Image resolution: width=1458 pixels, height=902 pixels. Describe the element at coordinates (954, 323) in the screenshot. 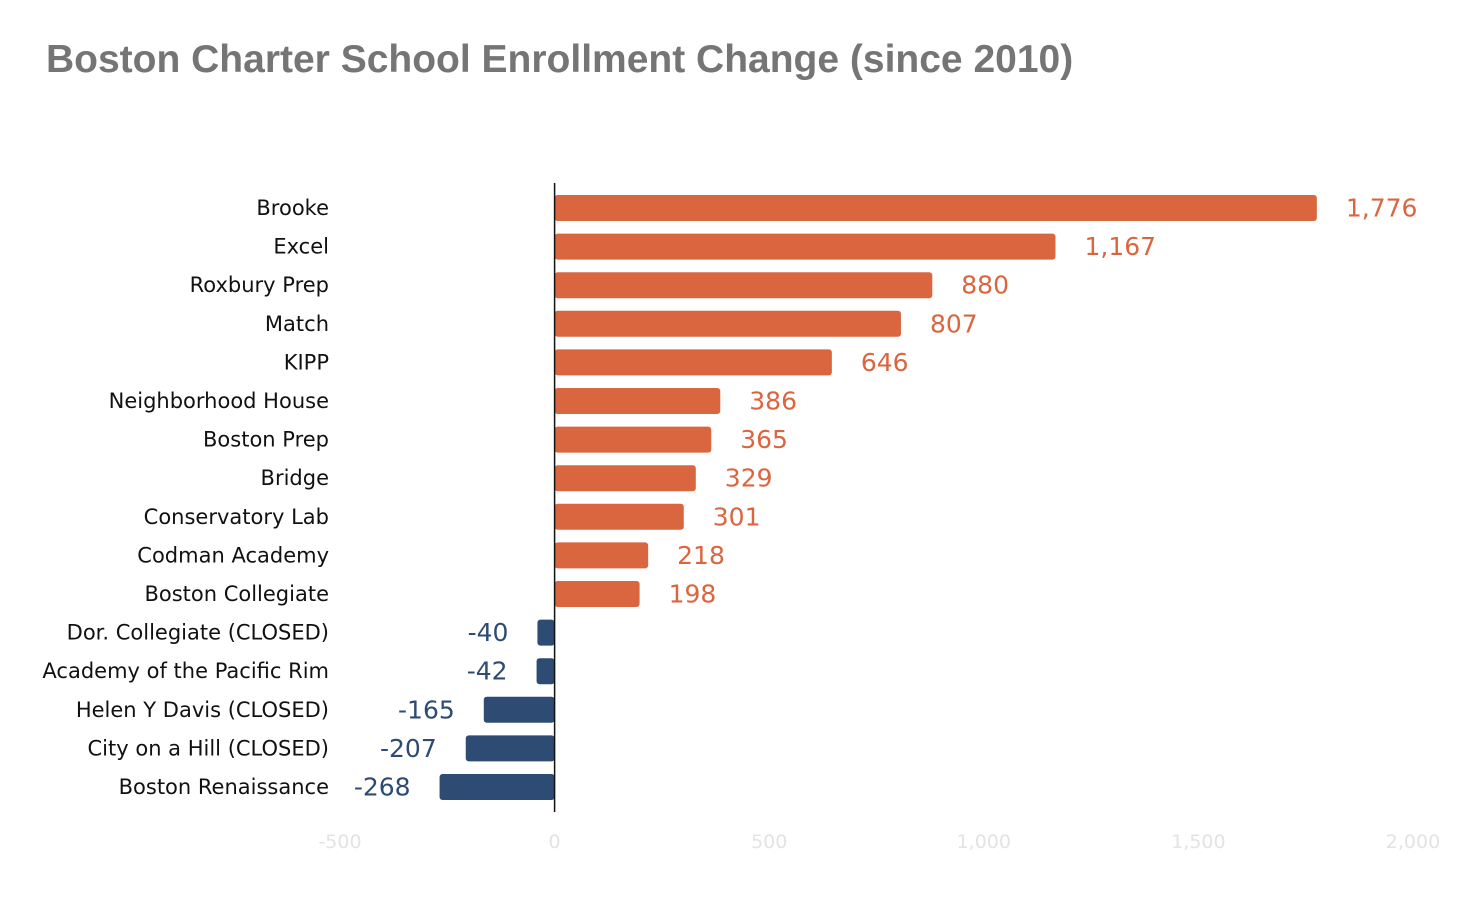

I see `value-label: 807` at that location.